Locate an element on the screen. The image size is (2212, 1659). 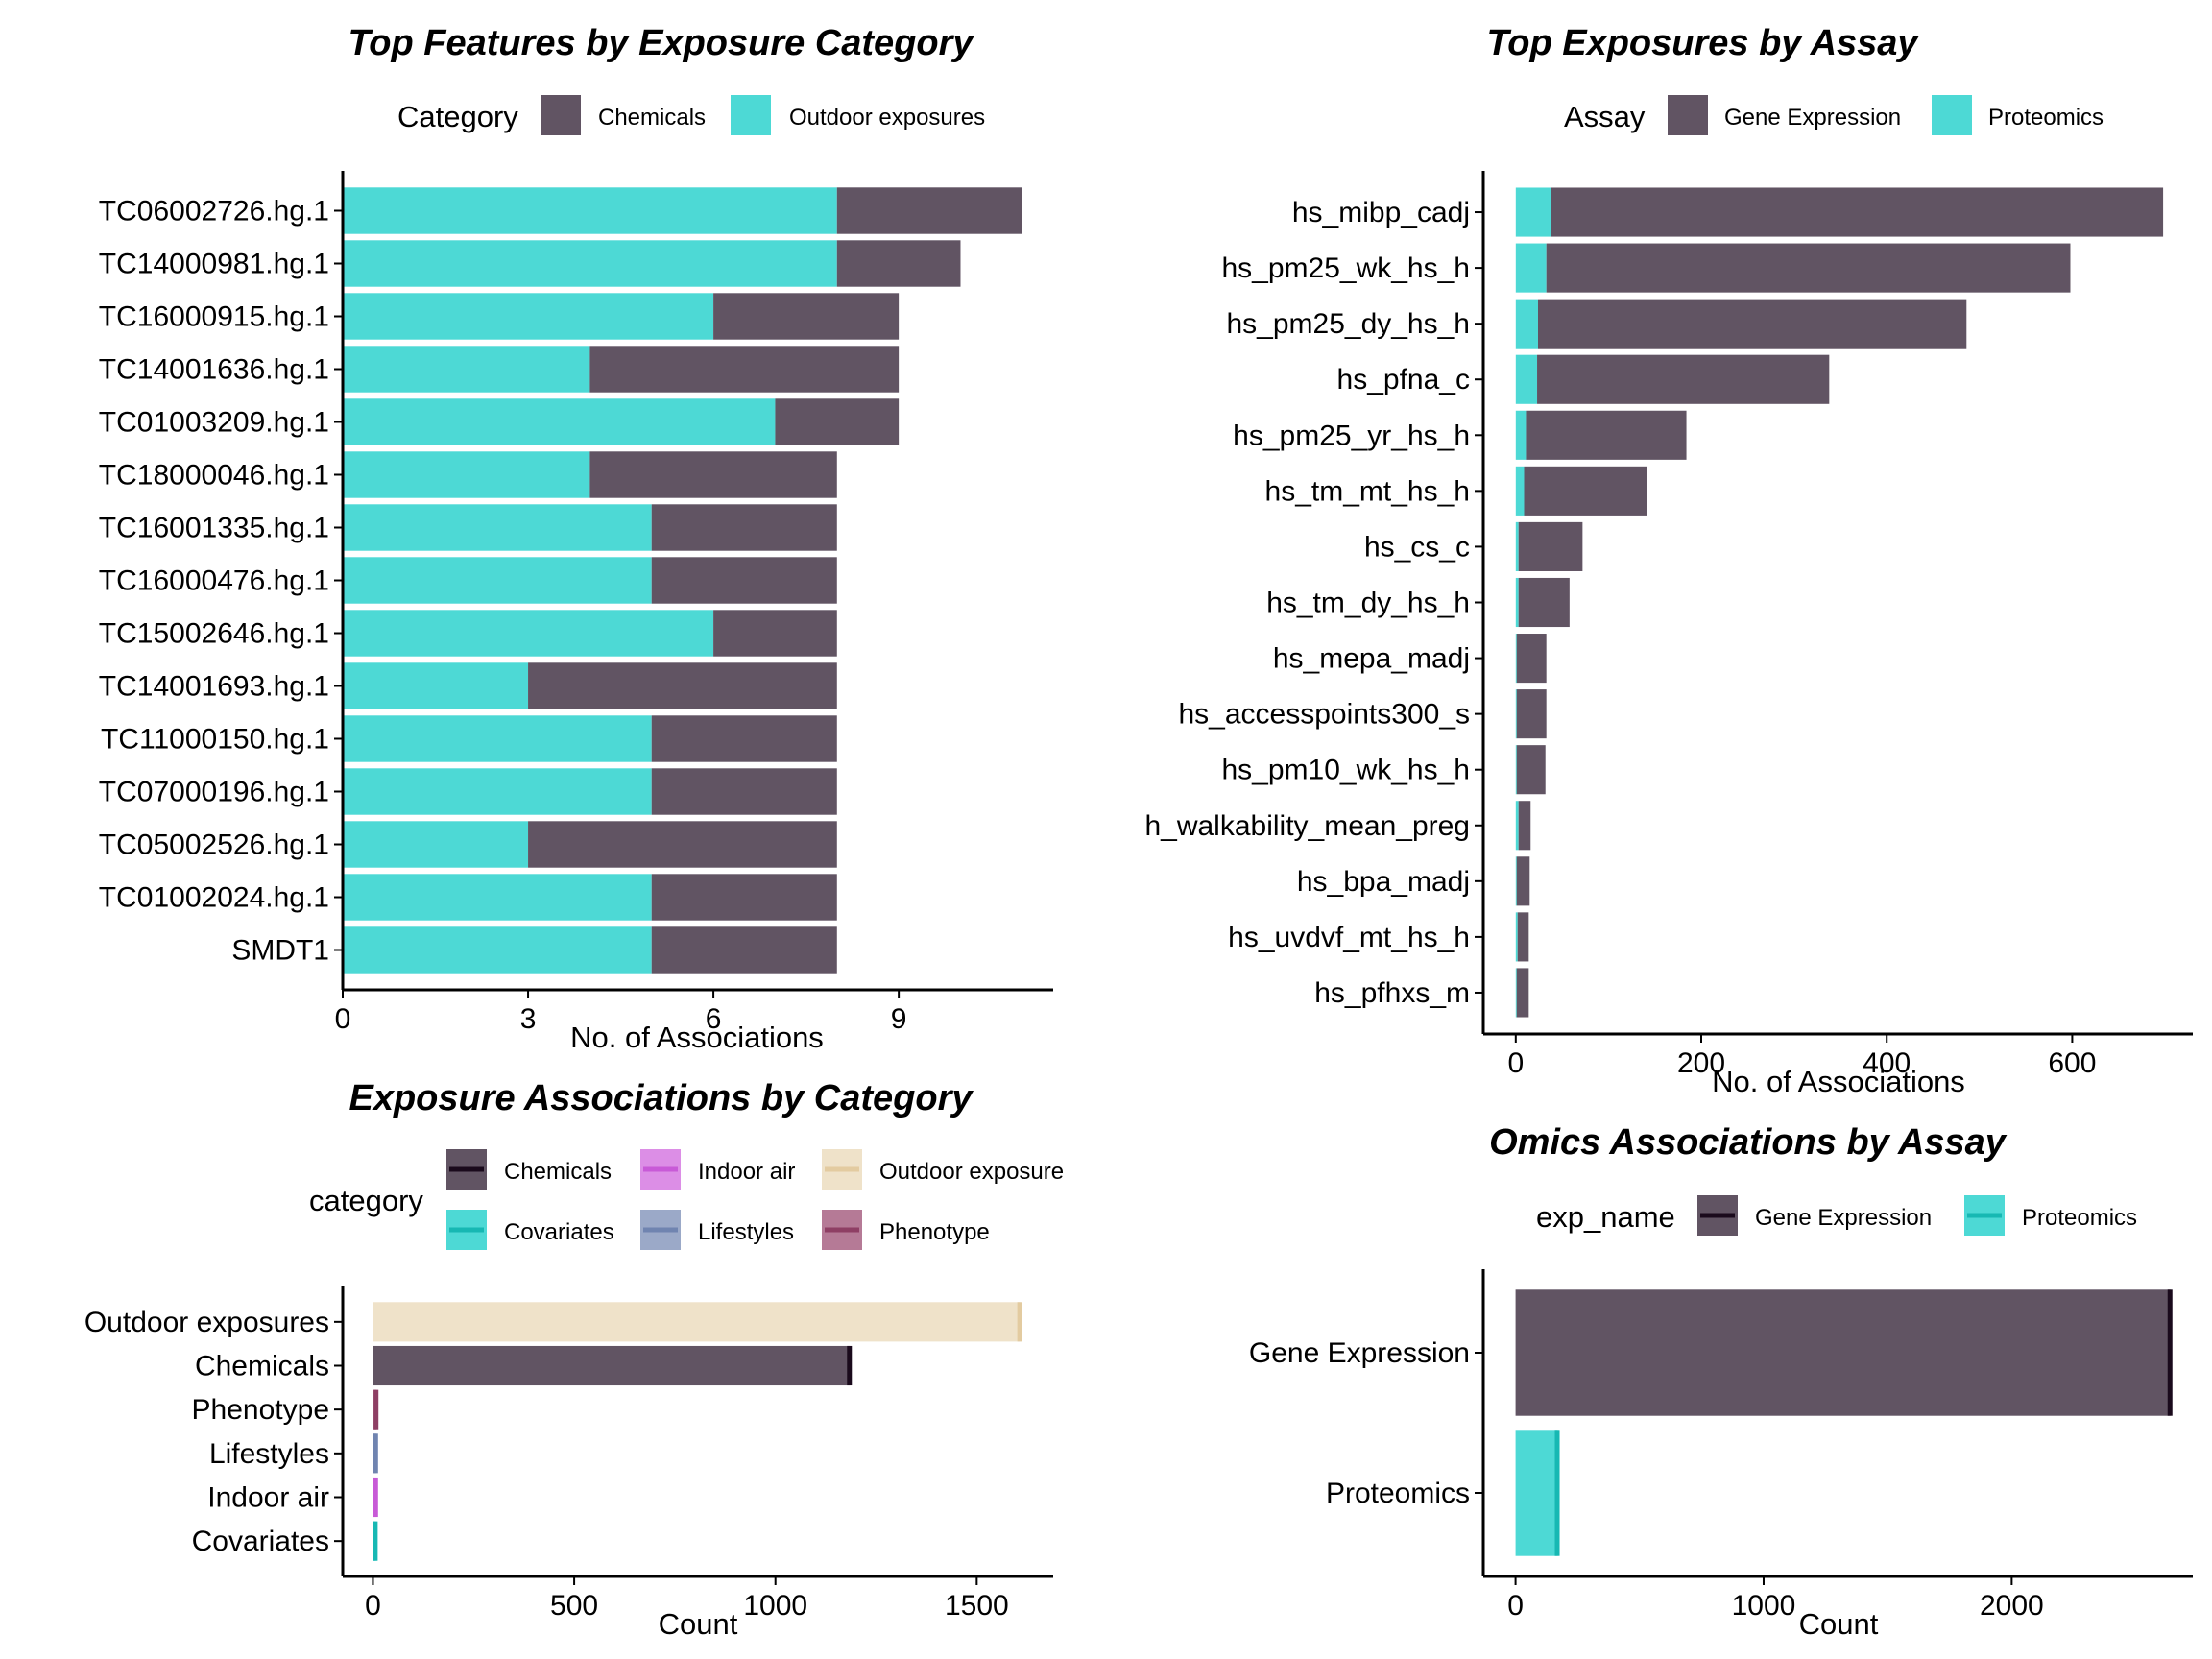
y-tick-label-hs-pfna-c: hs_pfna_c is located at coordinates (1403, 380).